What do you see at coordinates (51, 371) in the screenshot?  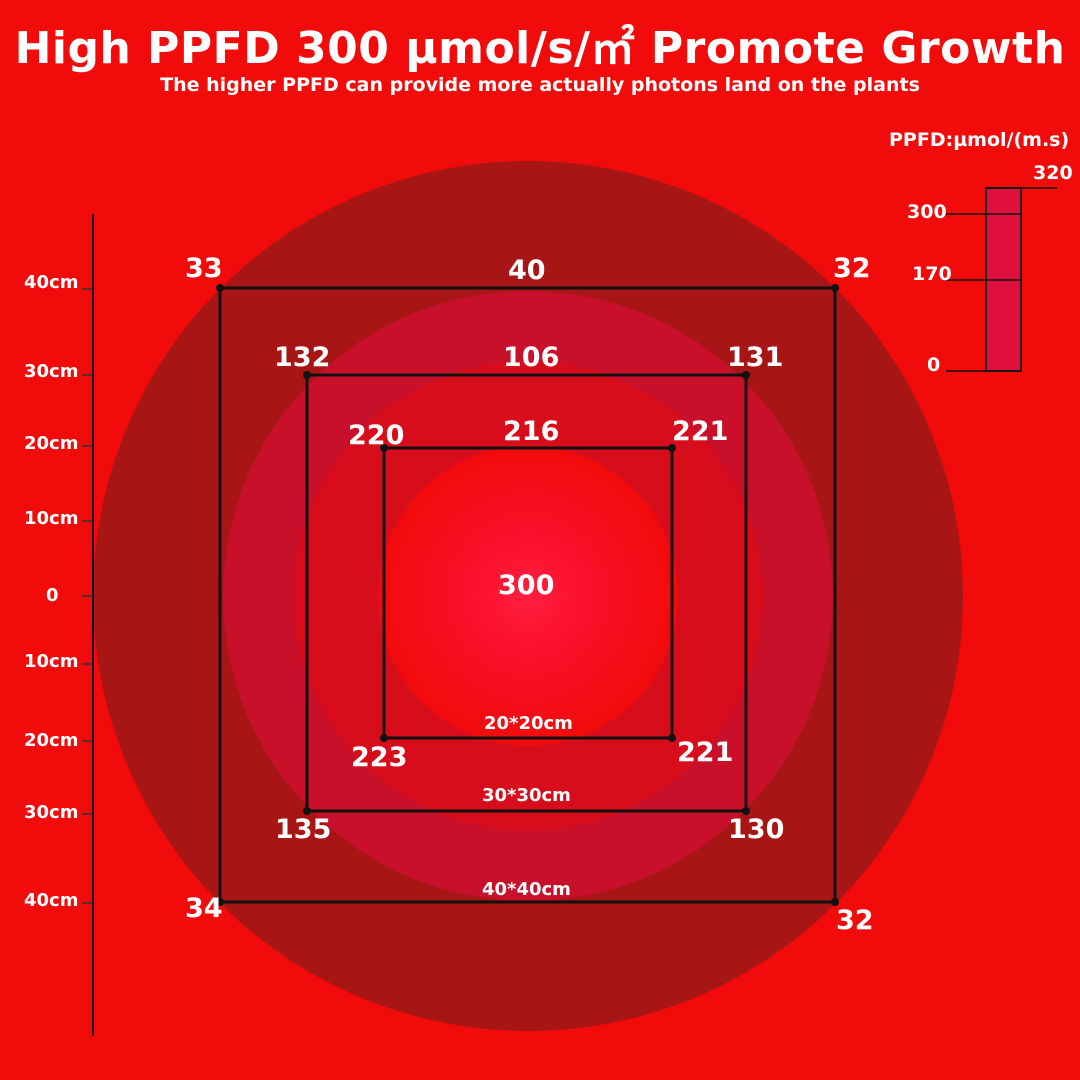 I see `axis-label-top-30: 30cm` at bounding box center [51, 371].